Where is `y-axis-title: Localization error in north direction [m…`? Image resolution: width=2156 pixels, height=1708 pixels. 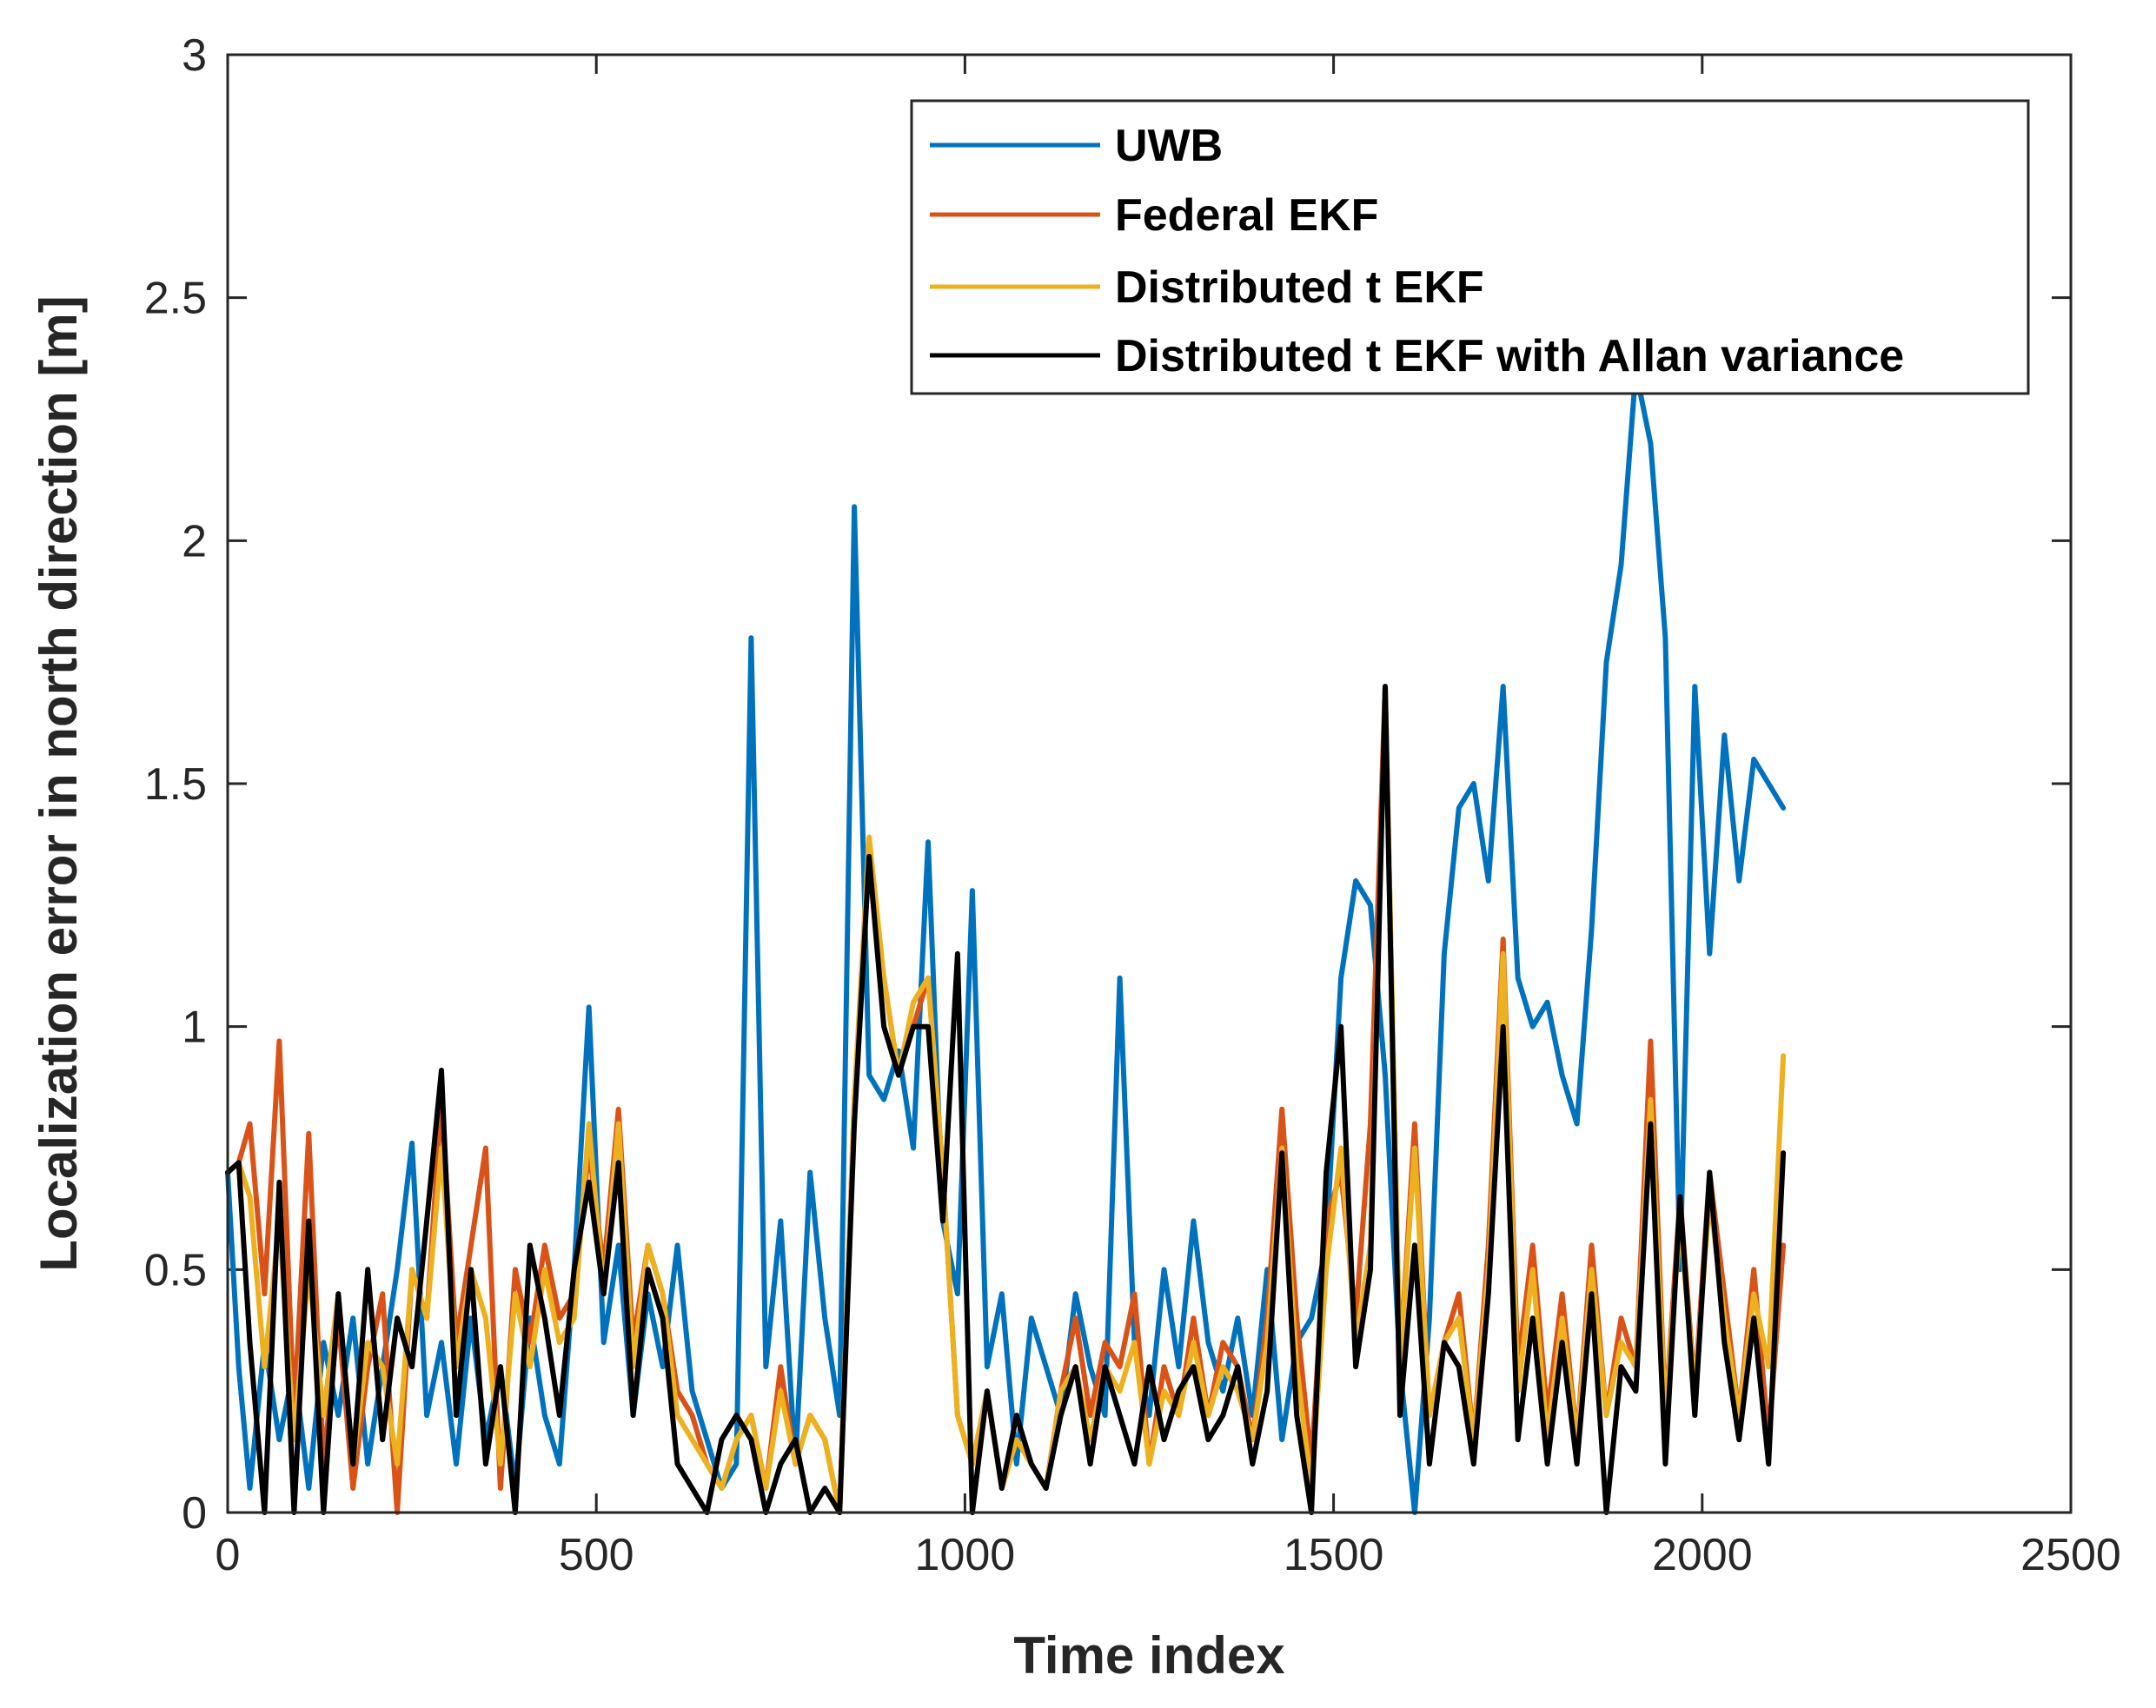 y-axis-title: Localization error in north direction [m… is located at coordinates (59, 783).